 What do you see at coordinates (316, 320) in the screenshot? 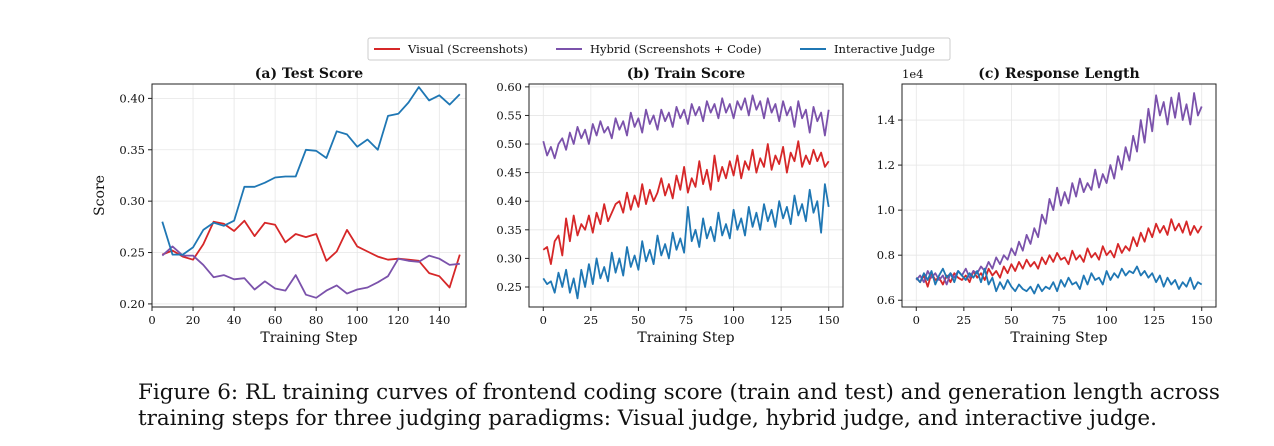
I see `x-tick-label: 80` at bounding box center [316, 320].